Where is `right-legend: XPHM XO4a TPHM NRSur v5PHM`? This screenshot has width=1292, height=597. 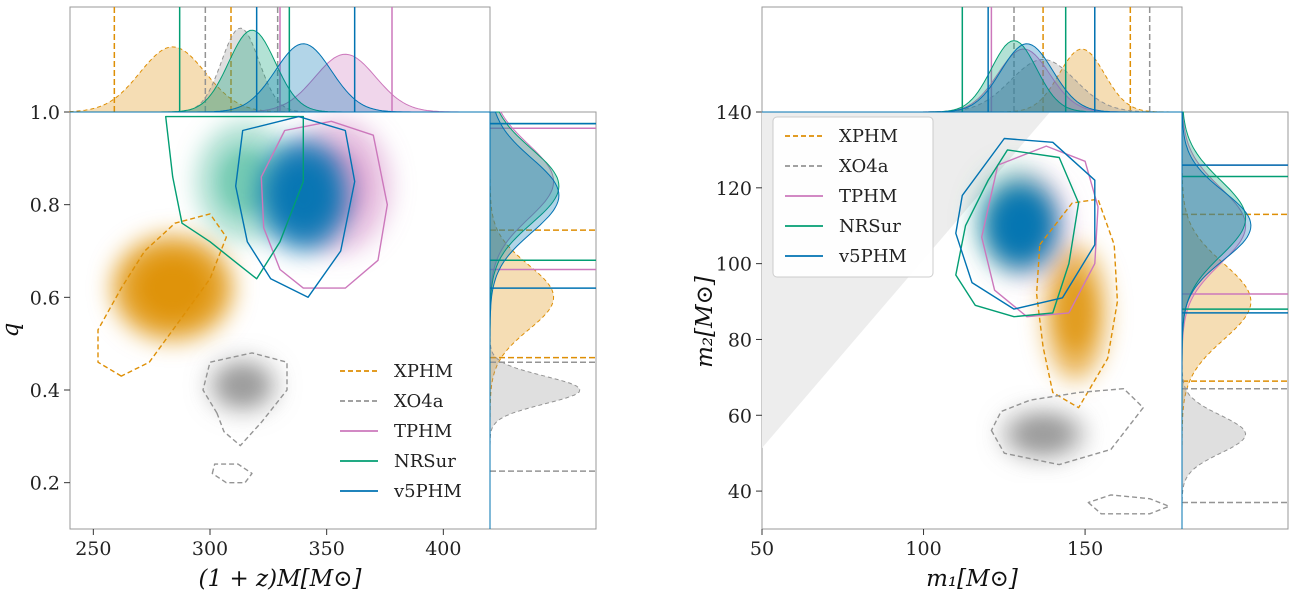
right-legend: XPHM XO4a TPHM NRSur v5PHM is located at coordinates (853, 197).